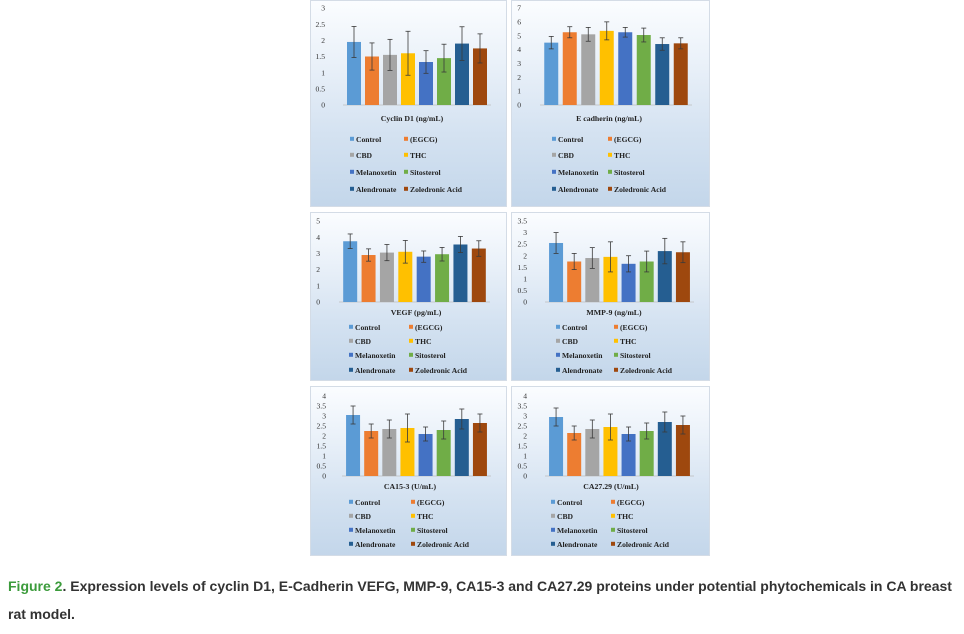 This screenshot has width=964, height=634. I want to click on bar-zoledronic-acid, so click(479, 449).